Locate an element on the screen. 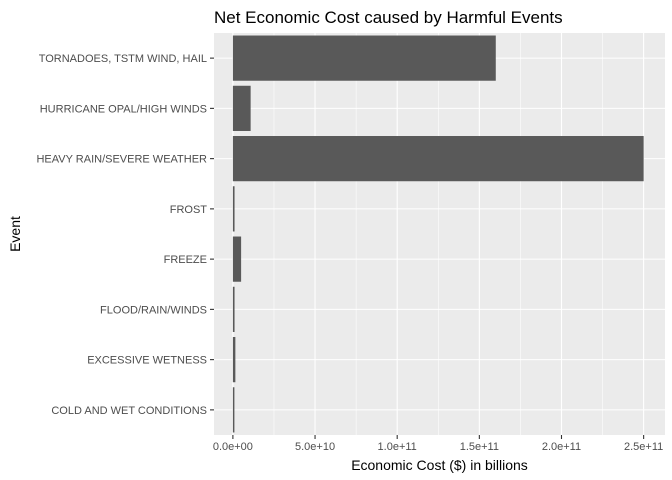  x-tick-label: 2.0e+11 is located at coordinates (561, 447).